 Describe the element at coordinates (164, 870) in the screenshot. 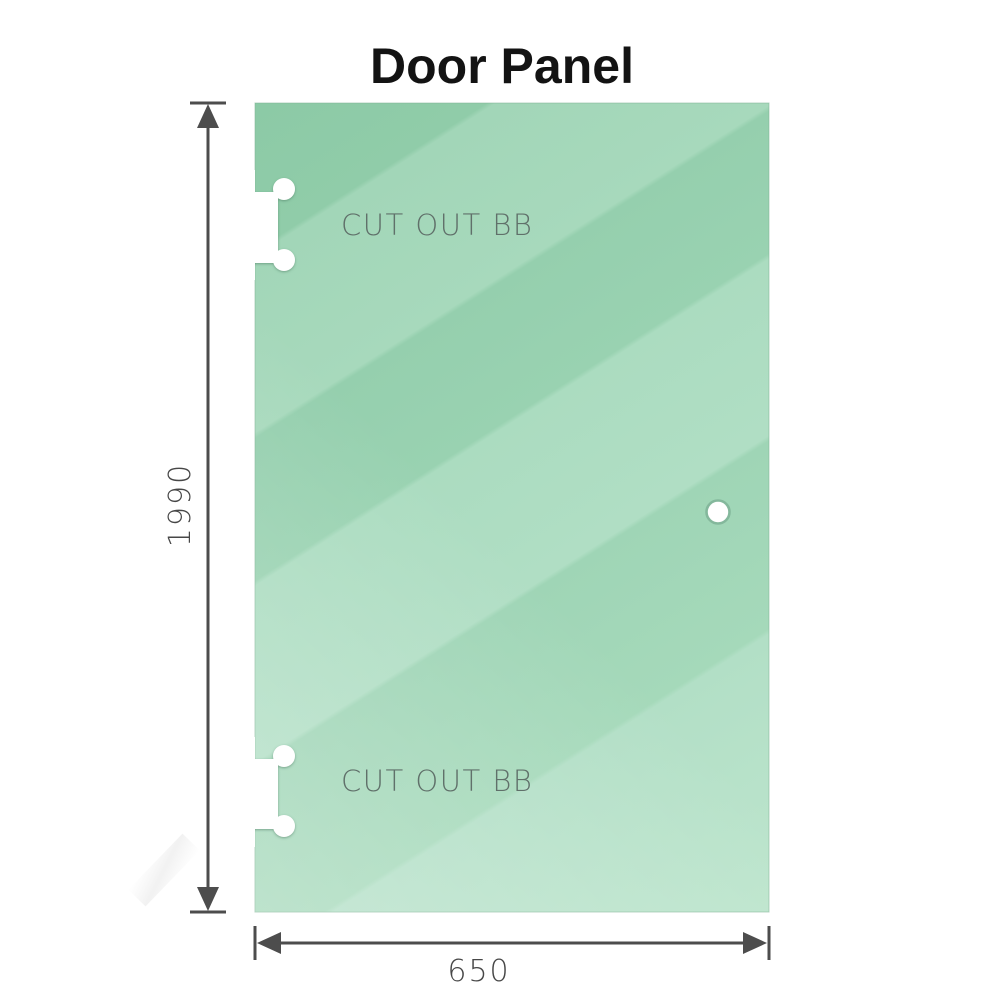

I see `background-smudge` at that location.